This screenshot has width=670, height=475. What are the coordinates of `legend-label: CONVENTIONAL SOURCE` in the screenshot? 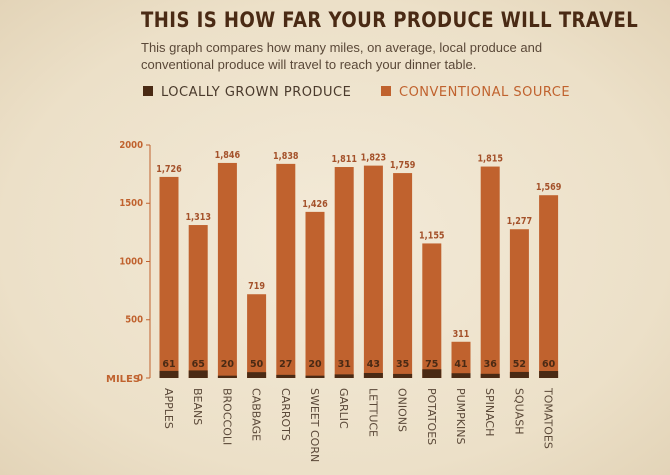 It's located at (484, 92).